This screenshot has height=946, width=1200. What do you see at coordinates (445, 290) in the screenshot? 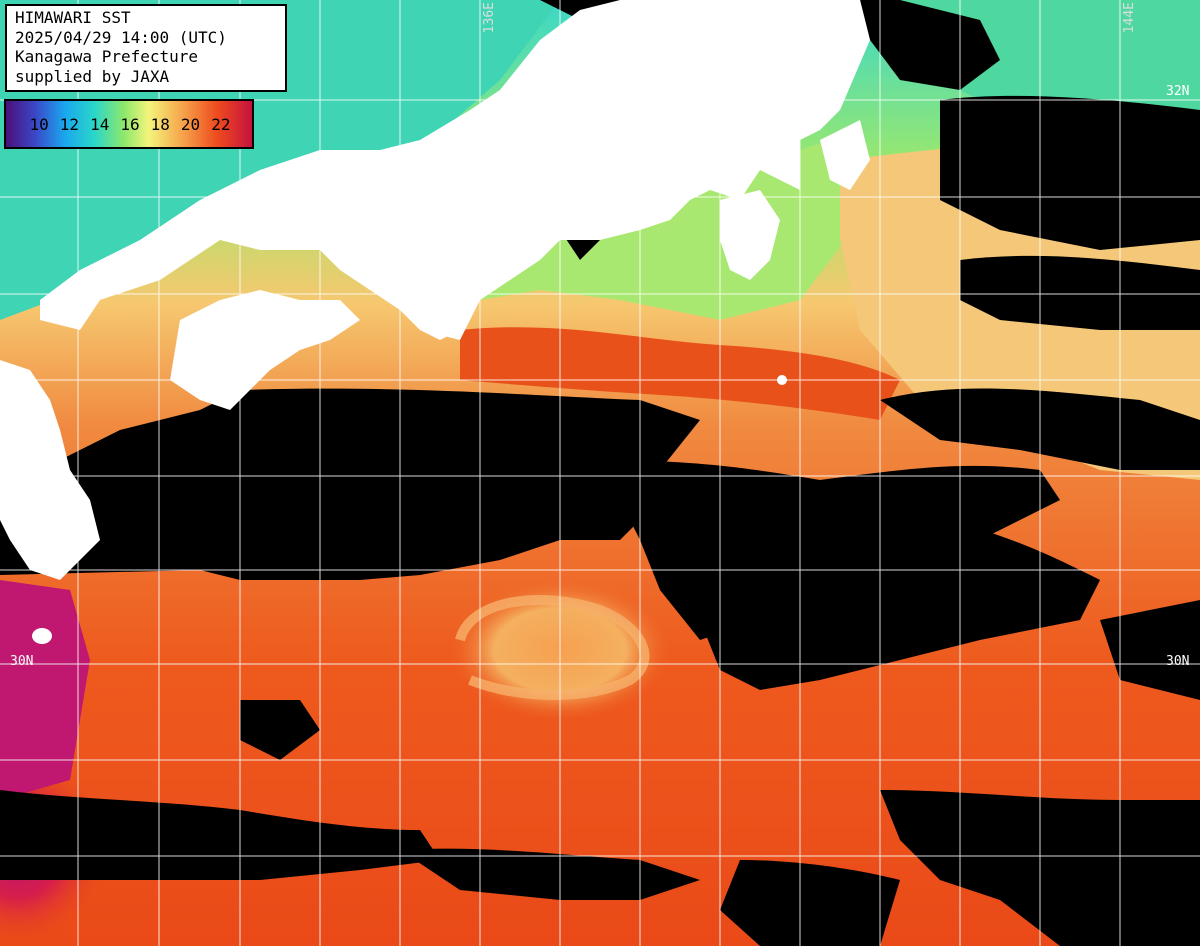
I see `kii-peninsula` at bounding box center [445, 290].